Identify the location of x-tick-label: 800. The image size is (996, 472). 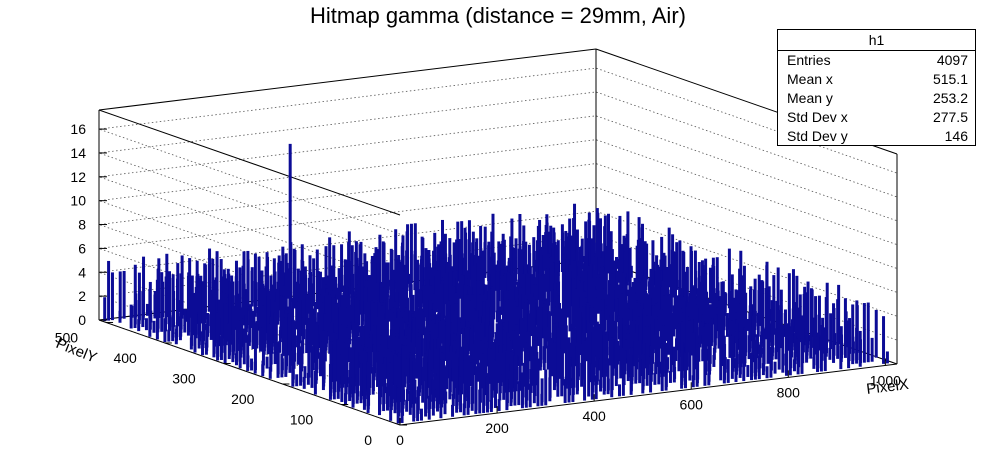
(789, 392).